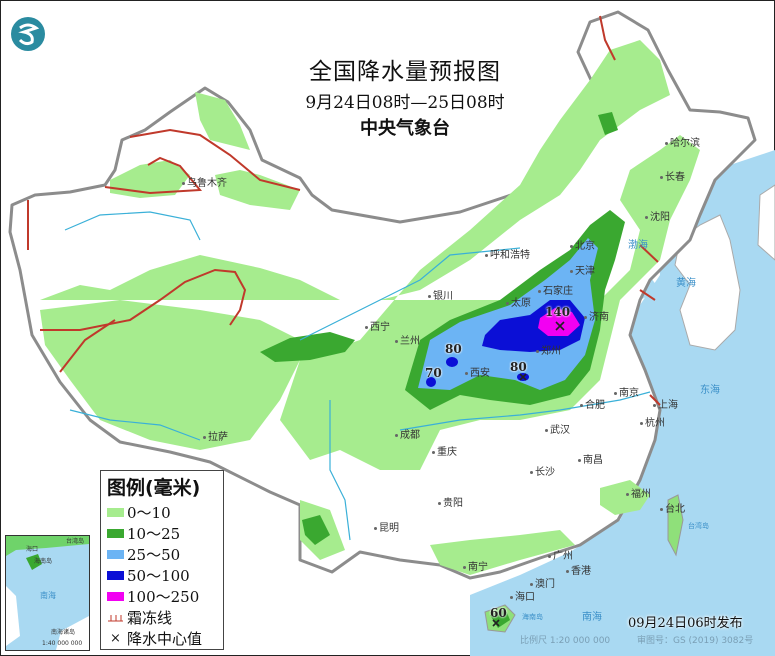  Describe the element at coordinates (672, 178) in the screenshot. I see `city-label: 长春` at that location.